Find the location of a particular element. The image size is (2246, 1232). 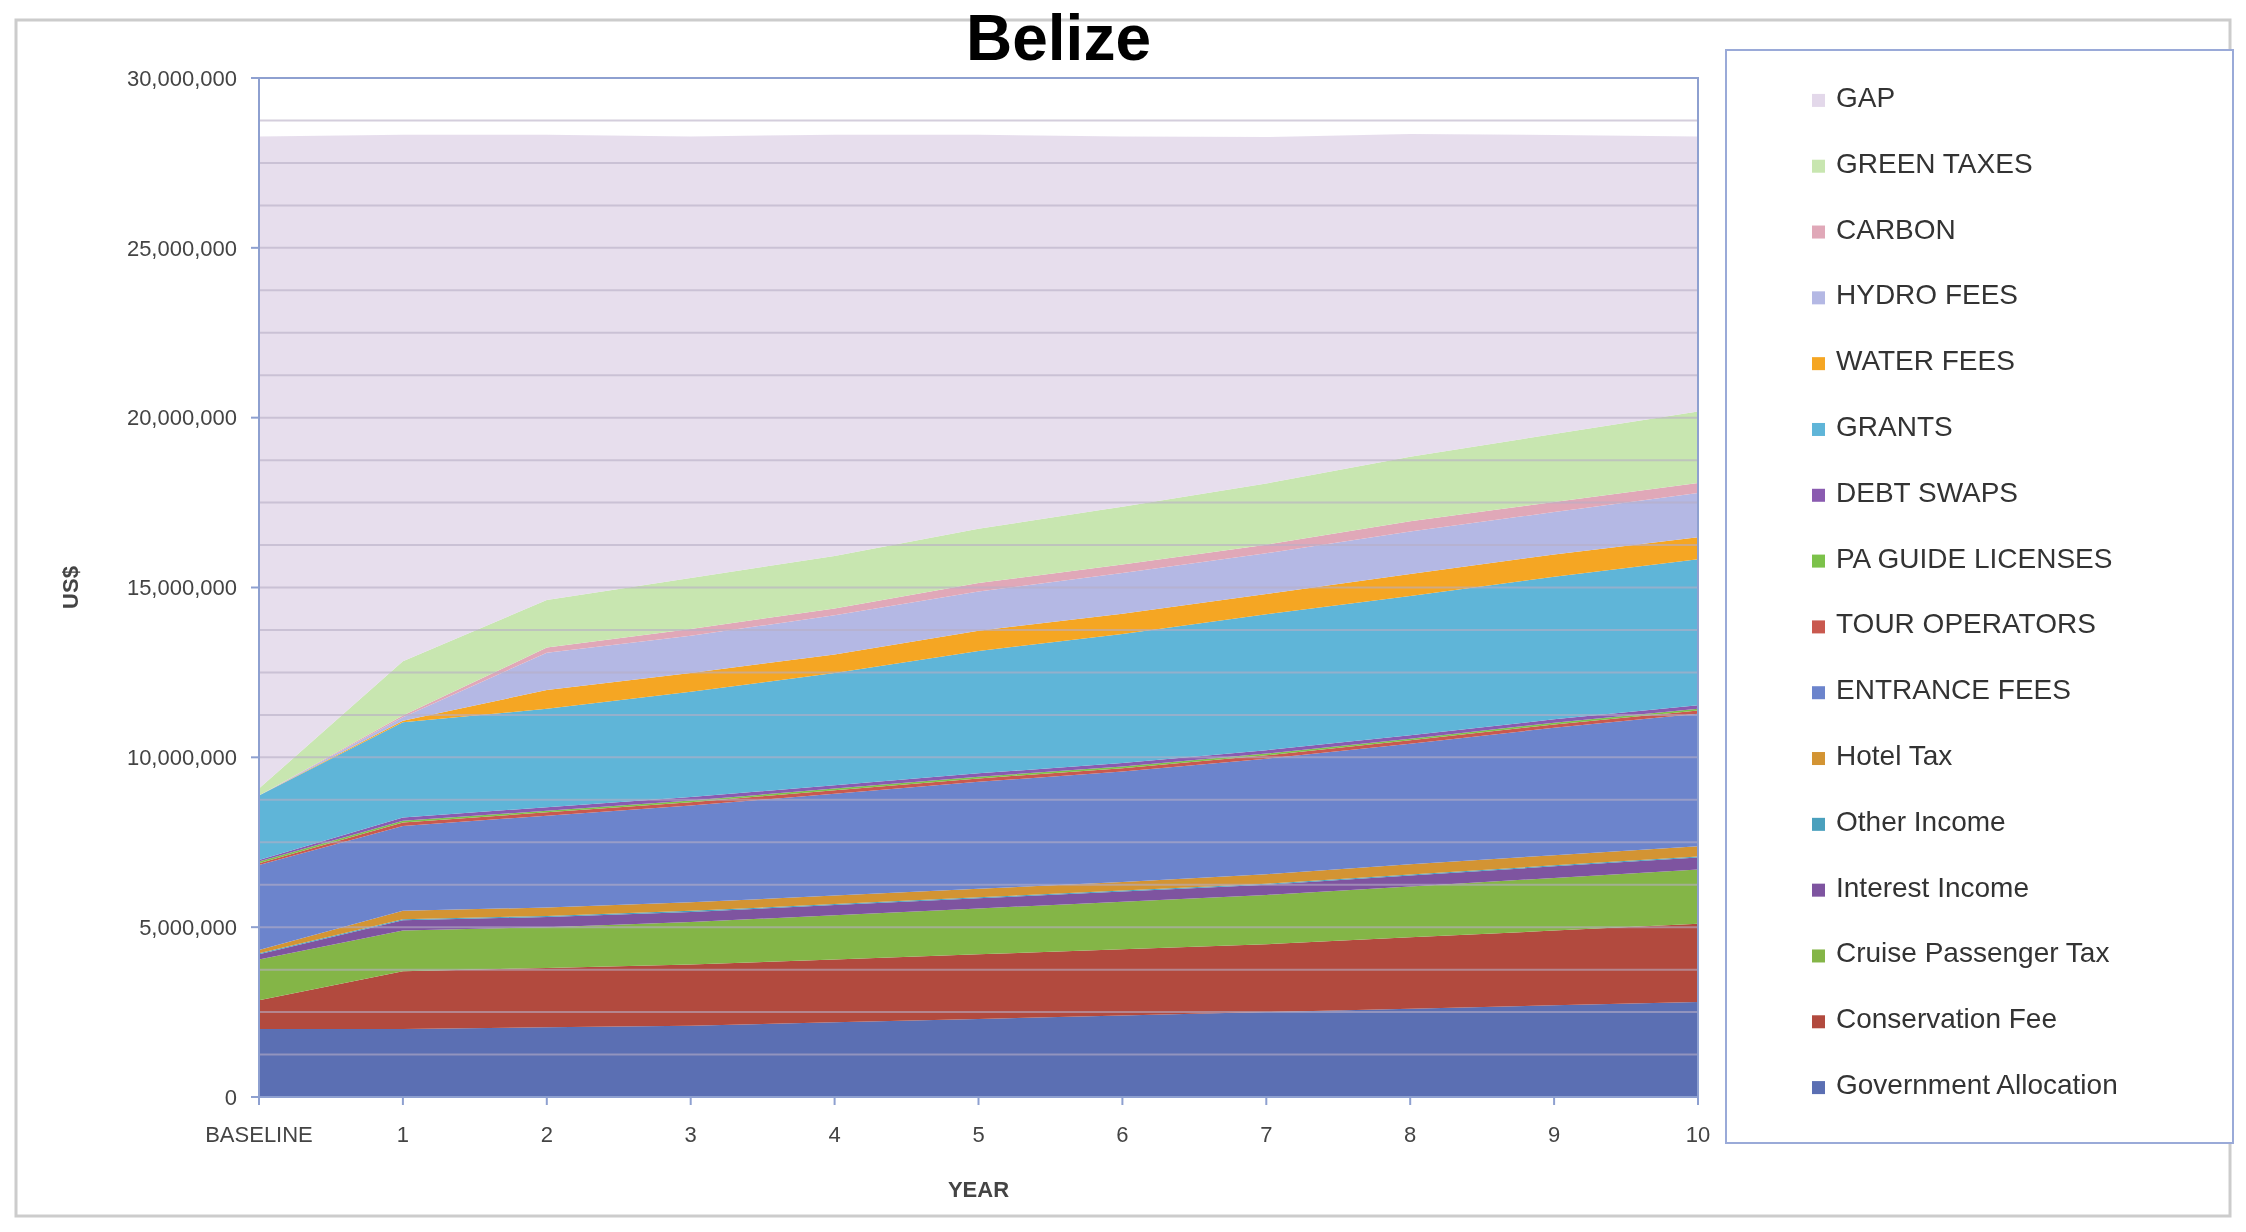

x-tick-label: 8 is located at coordinates (1410, 1134).